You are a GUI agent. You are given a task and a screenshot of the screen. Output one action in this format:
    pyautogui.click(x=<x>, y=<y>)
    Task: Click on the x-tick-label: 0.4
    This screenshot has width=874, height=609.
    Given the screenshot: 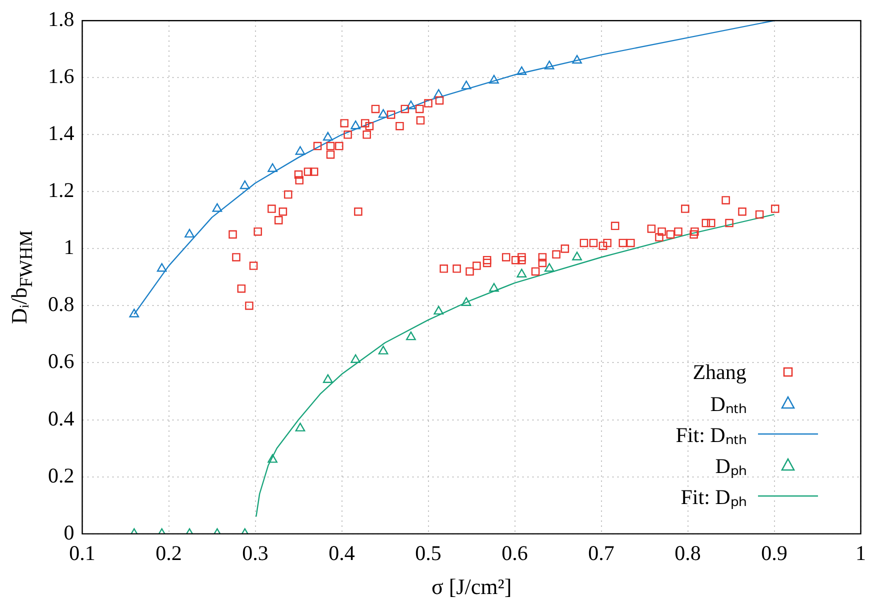 What is the action you would take?
    pyautogui.click(x=342, y=552)
    